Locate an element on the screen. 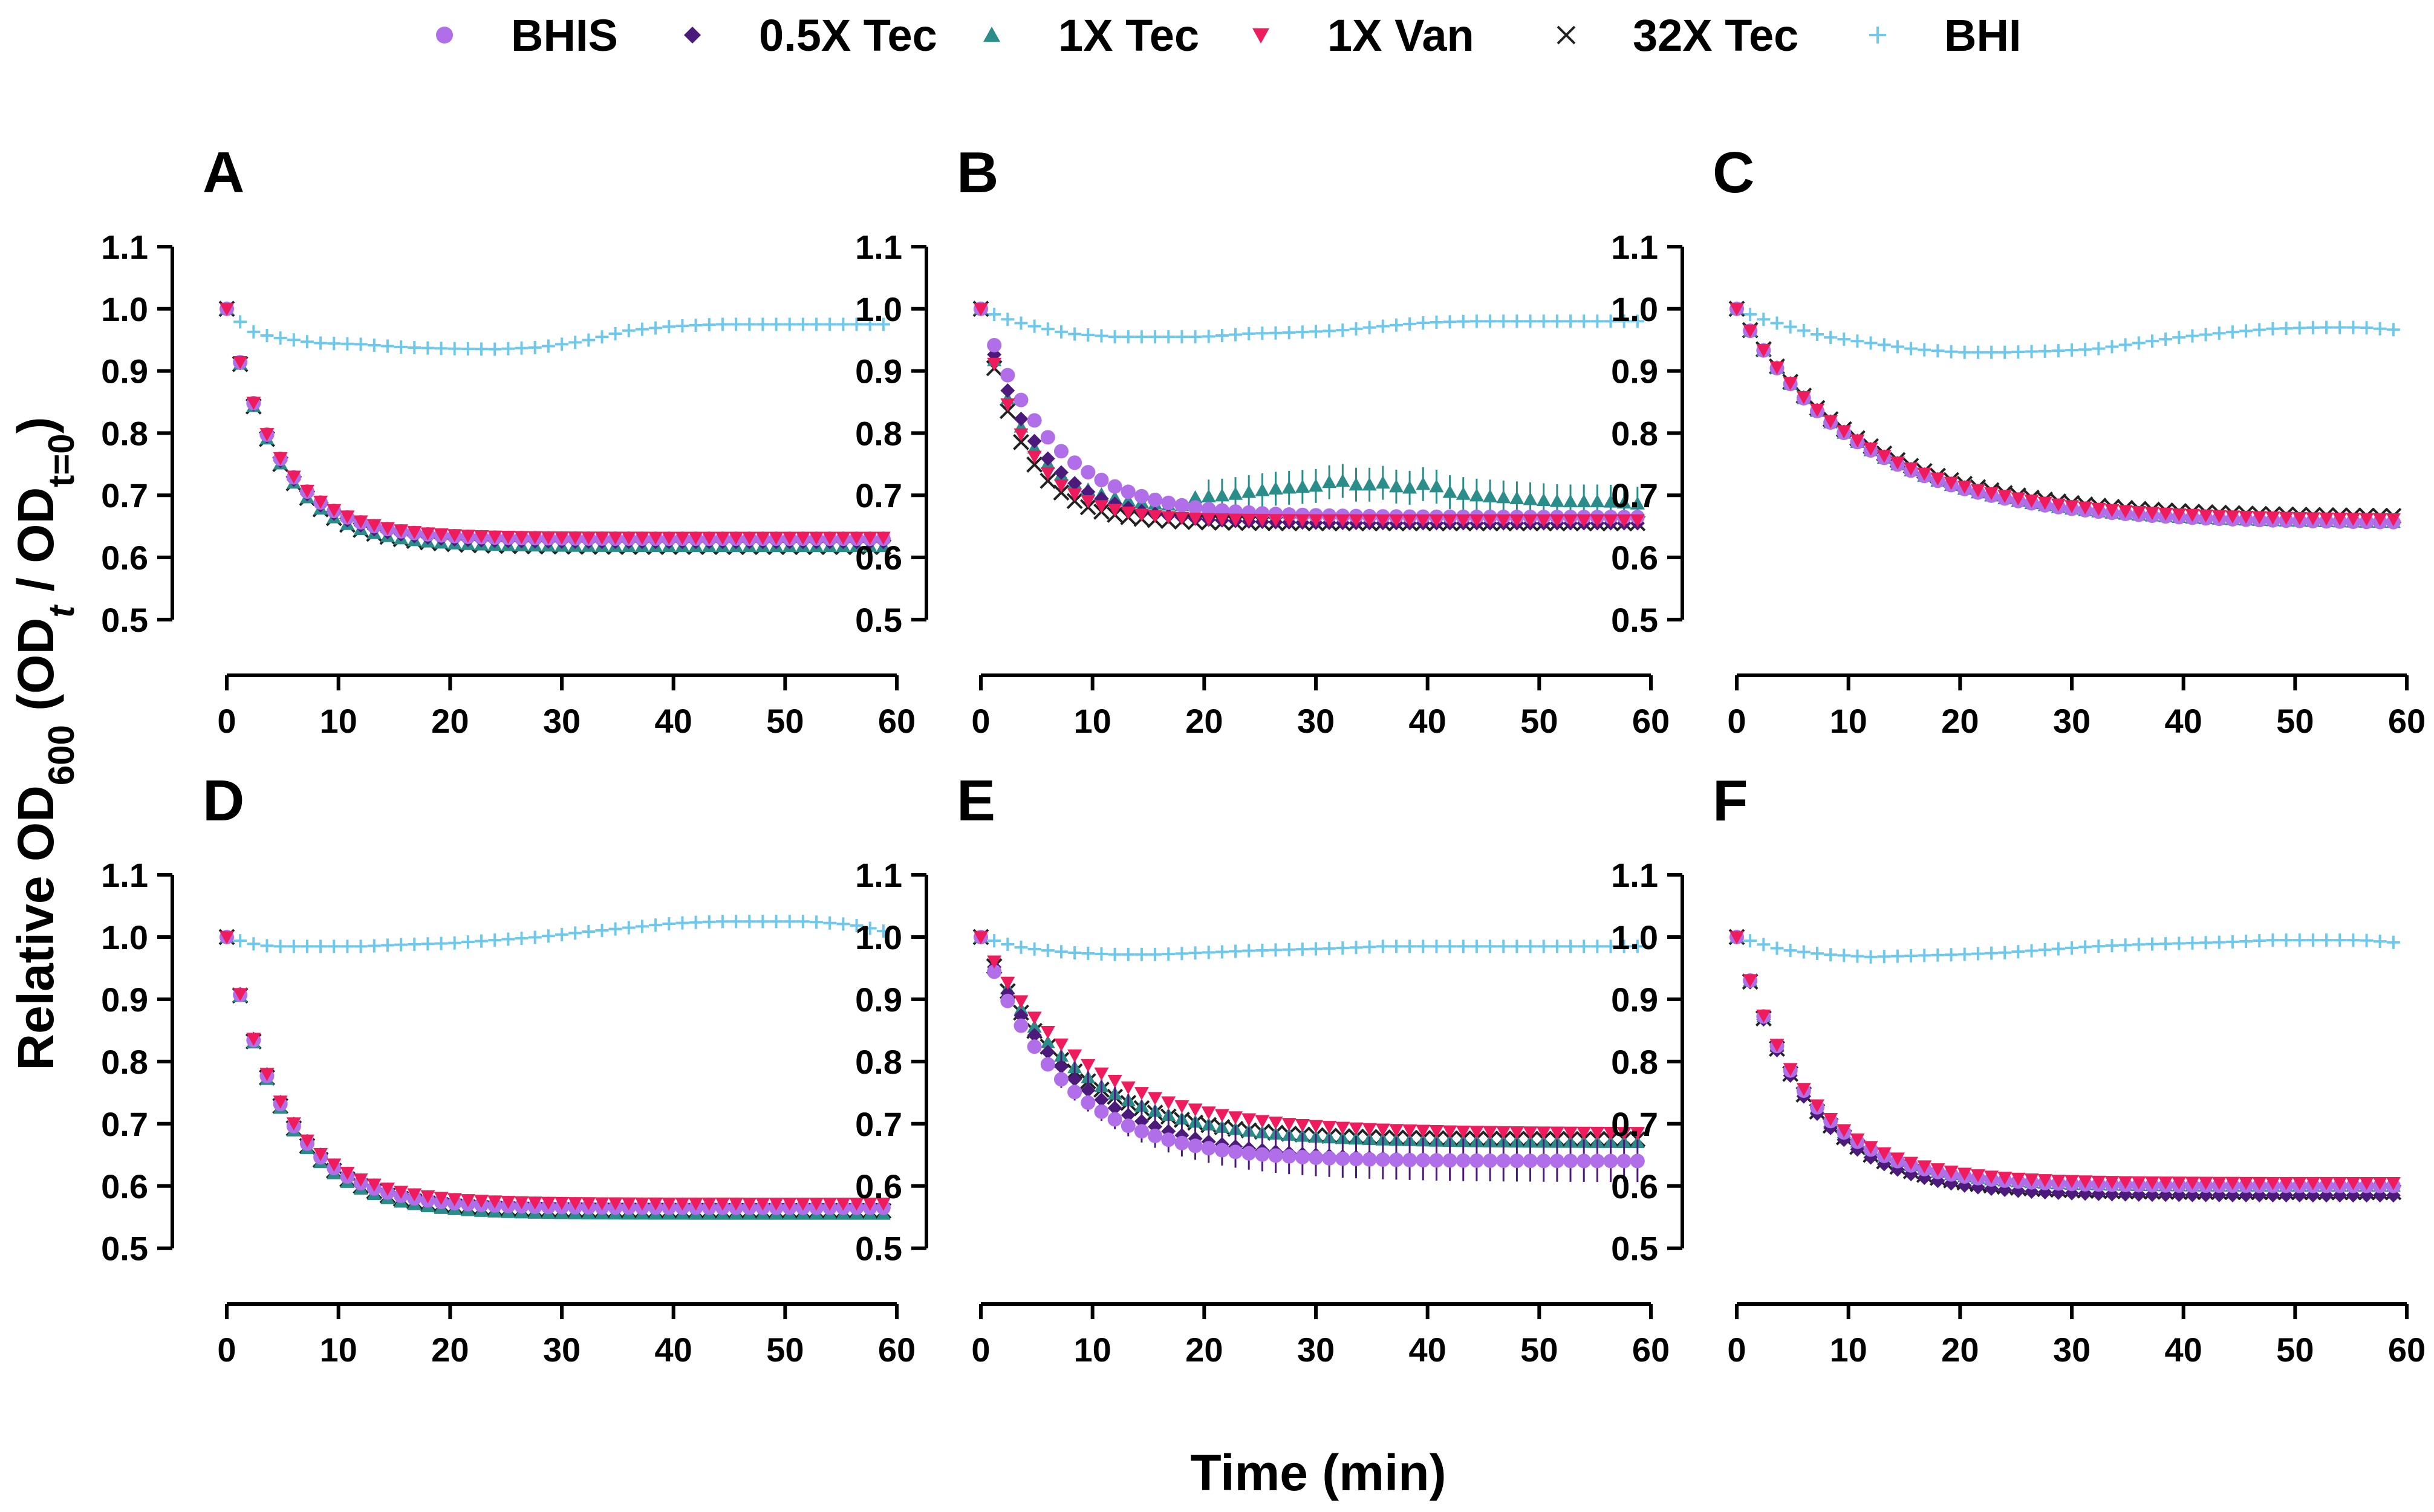 The height and width of the screenshot is (1512, 2434). panel-label: C is located at coordinates (1733, 172).